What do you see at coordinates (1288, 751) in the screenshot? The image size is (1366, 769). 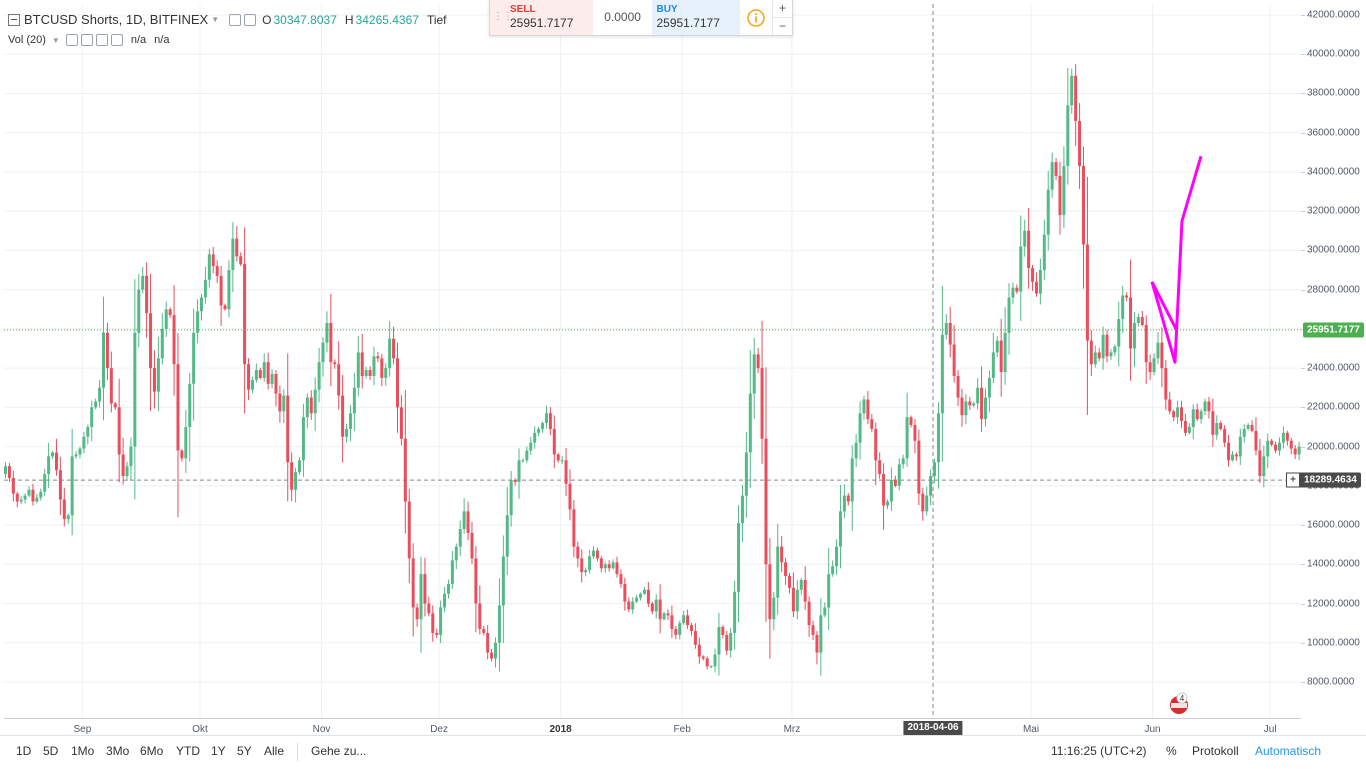 I see `auto-scale-button: Automatisch` at bounding box center [1288, 751].